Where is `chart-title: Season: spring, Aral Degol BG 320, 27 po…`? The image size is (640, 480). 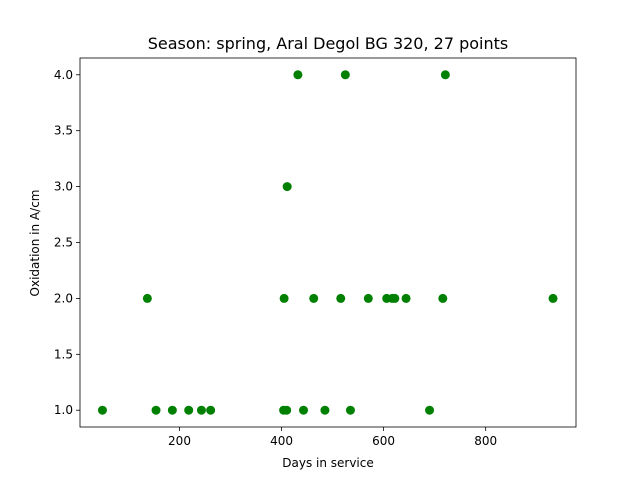
chart-title: Season: spring, Aral Degol BG 320, 27 po… is located at coordinates (328, 43).